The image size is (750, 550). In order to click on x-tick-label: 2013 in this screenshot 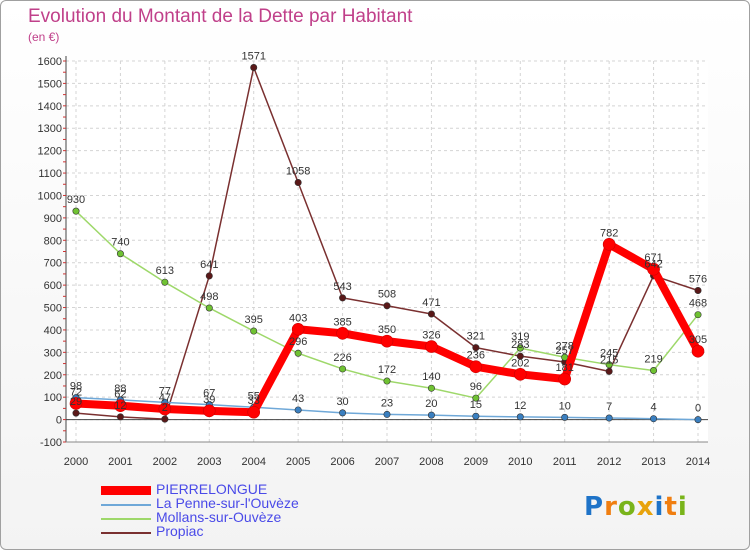, I will do `click(653, 462)`.